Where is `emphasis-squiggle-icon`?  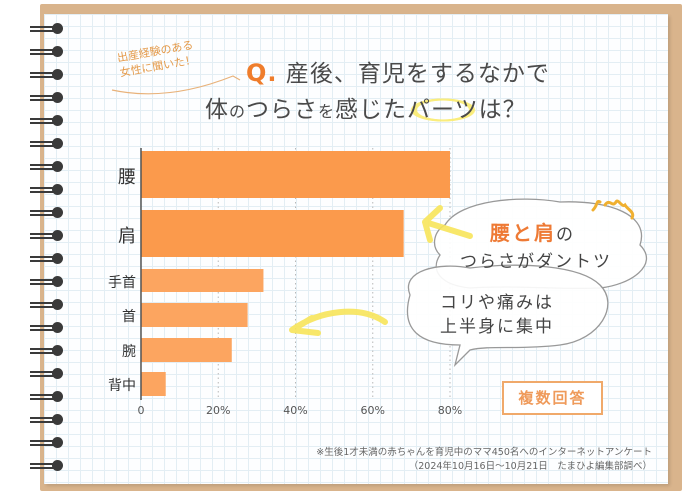 emphasis-squiggle-icon is located at coordinates (613, 209).